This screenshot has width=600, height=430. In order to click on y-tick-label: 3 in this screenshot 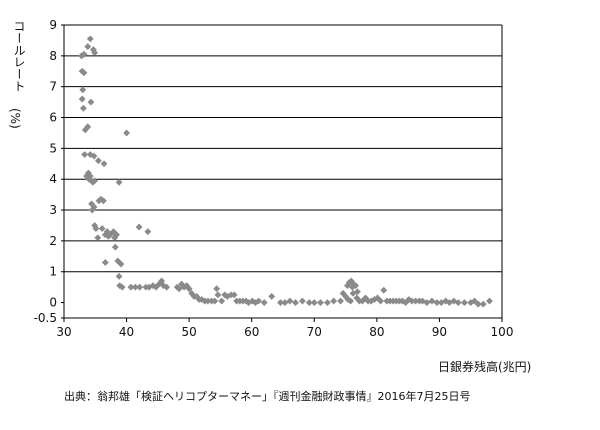, I will do `click(53, 210)`.